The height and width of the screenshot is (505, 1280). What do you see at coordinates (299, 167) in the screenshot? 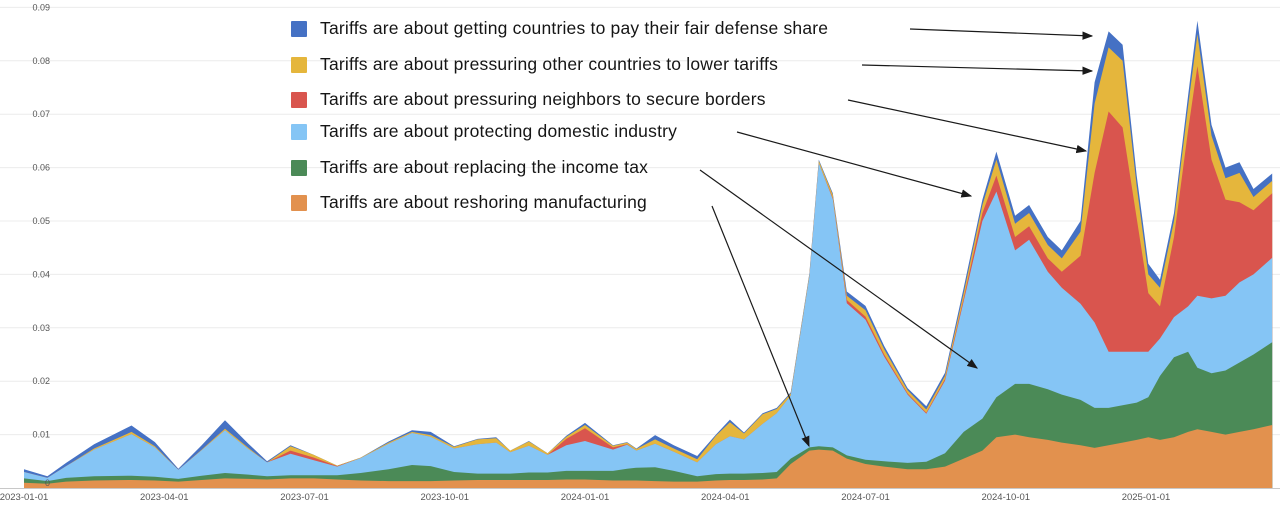
I see `legend-swatch-green` at bounding box center [299, 167].